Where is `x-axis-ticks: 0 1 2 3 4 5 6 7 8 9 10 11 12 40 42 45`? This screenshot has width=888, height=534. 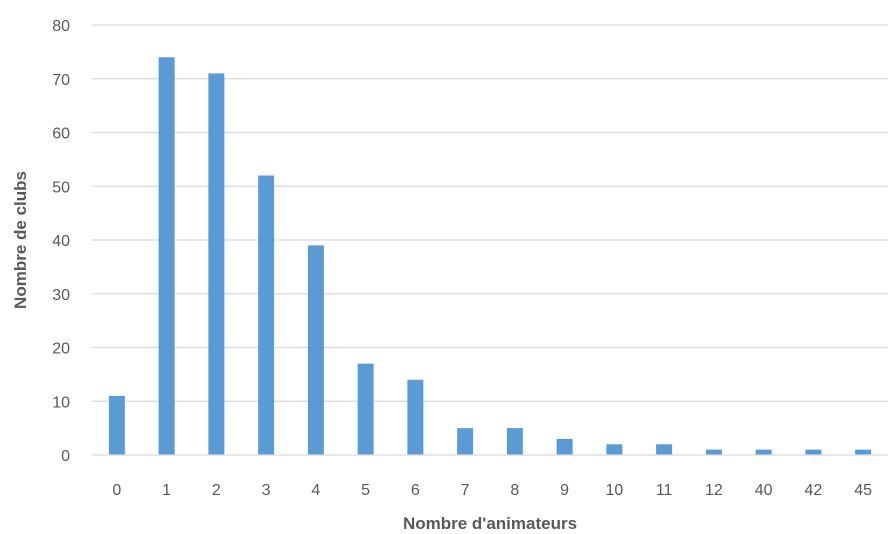 x-axis-ticks: 0 1 2 3 4 5 6 7 8 9 10 11 12 40 42 45 is located at coordinates (492, 490).